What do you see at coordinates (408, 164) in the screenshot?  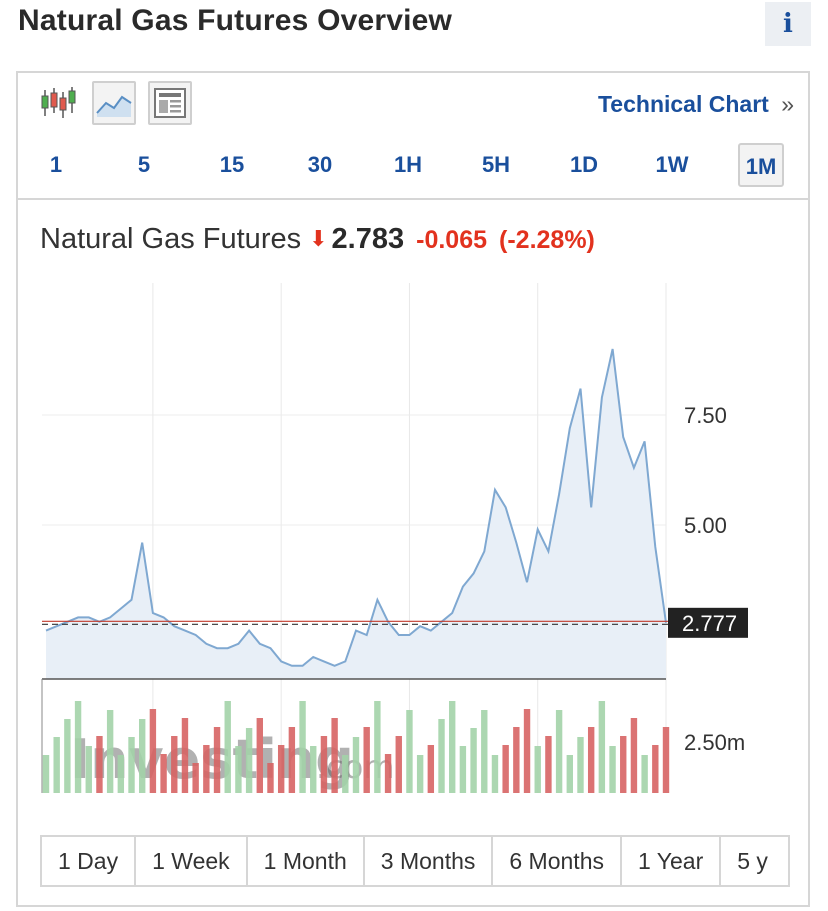 I see `timeframe-1h: 1H` at bounding box center [408, 164].